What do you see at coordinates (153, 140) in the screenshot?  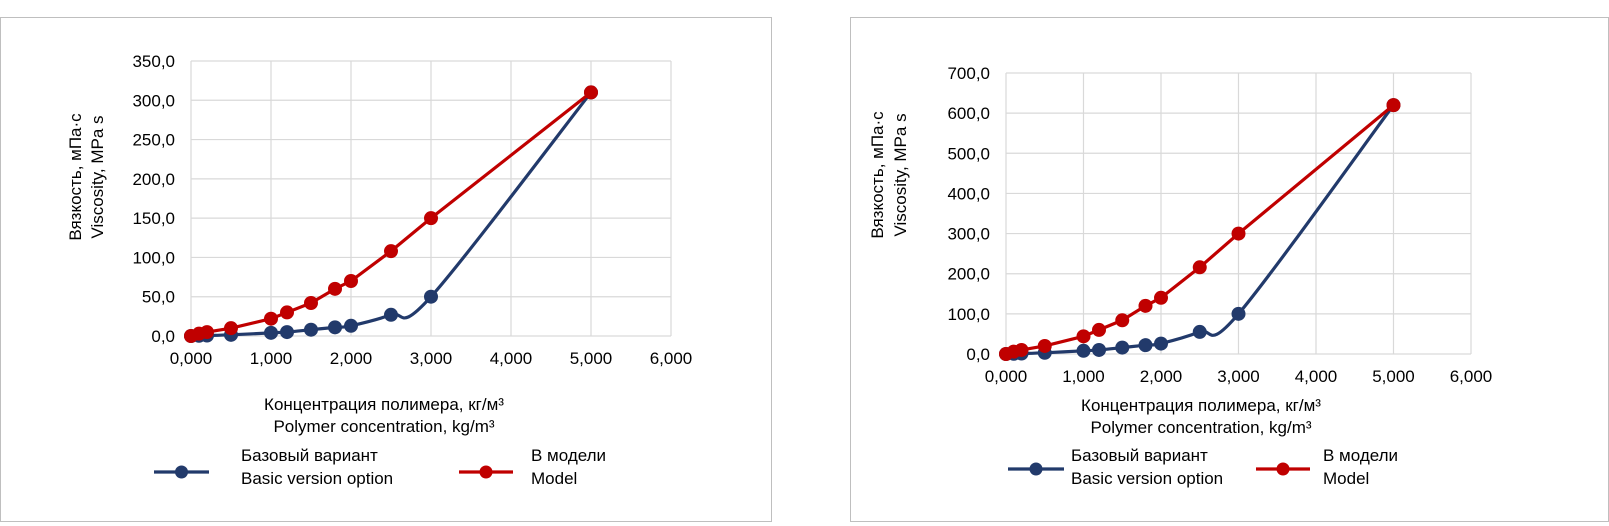 I see `y-tick-label: 250,0` at bounding box center [153, 140].